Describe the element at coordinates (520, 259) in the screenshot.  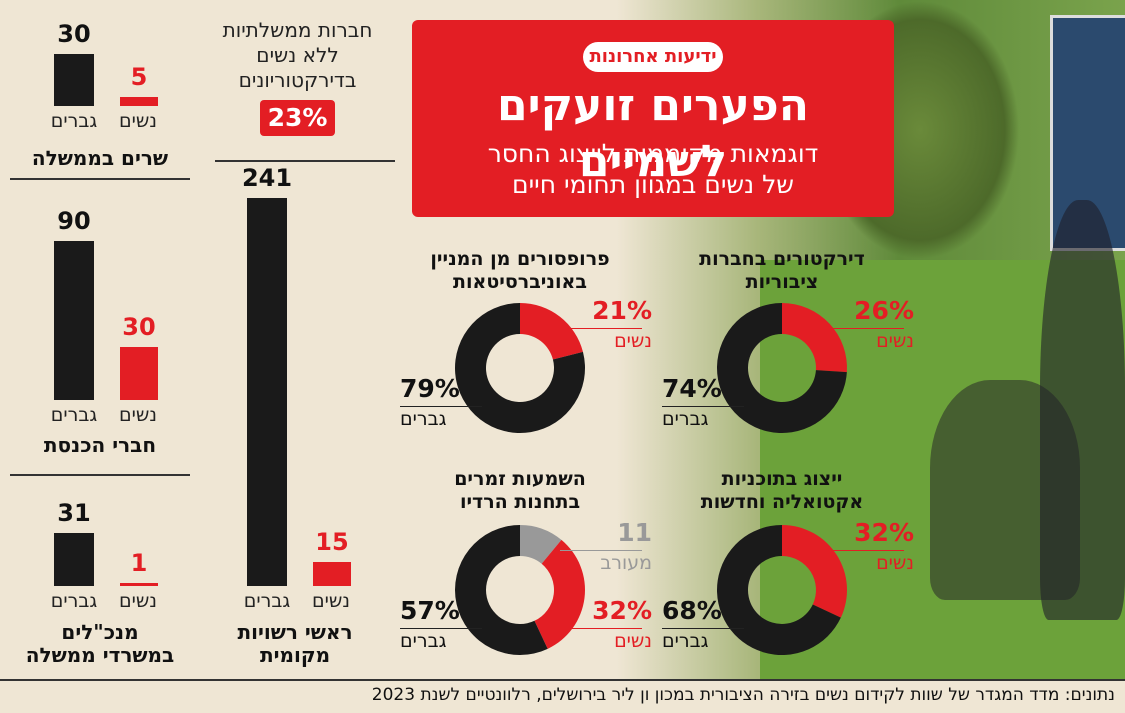
I see `donut-title-line1: פרופסורים מן המניין` at that location.